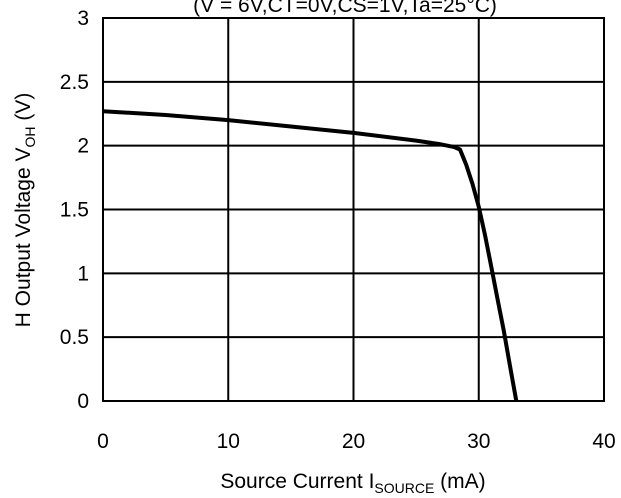 Image resolution: width=621 pixels, height=498 pixels. I want to click on x-axis-label-sub: SOURCE, so click(404, 488).